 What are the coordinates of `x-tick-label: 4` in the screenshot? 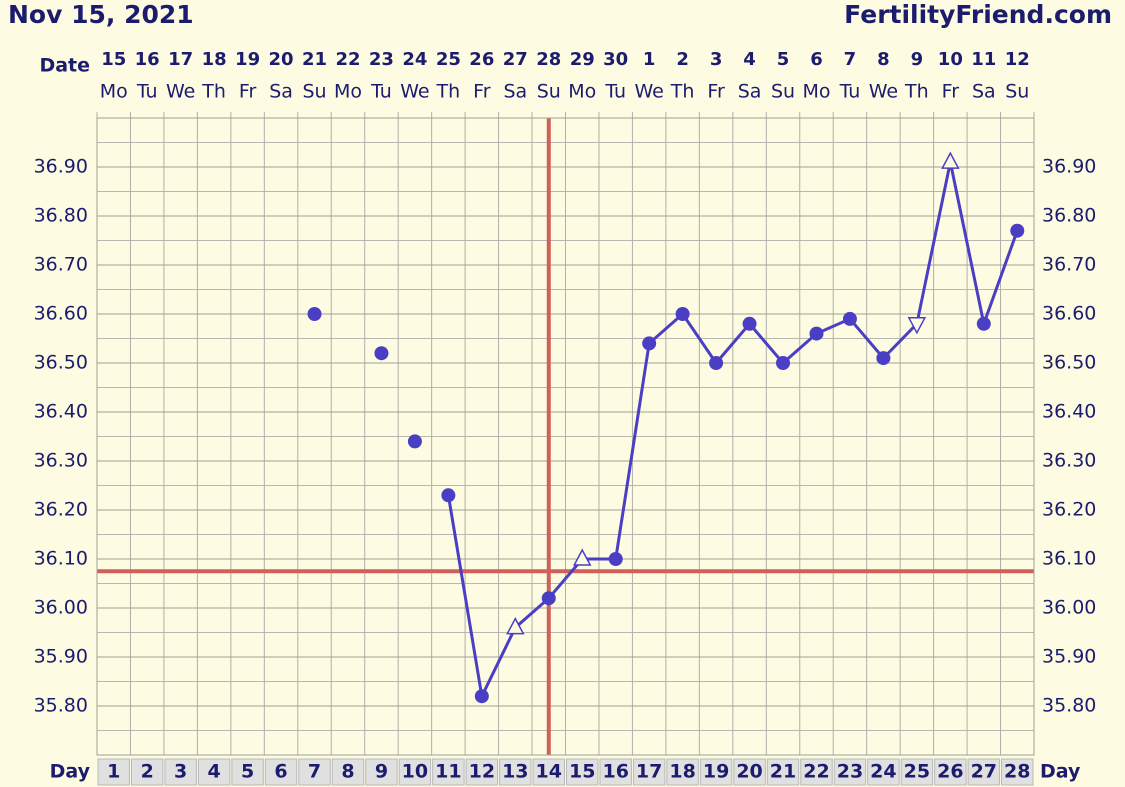 It's located at (214, 772).